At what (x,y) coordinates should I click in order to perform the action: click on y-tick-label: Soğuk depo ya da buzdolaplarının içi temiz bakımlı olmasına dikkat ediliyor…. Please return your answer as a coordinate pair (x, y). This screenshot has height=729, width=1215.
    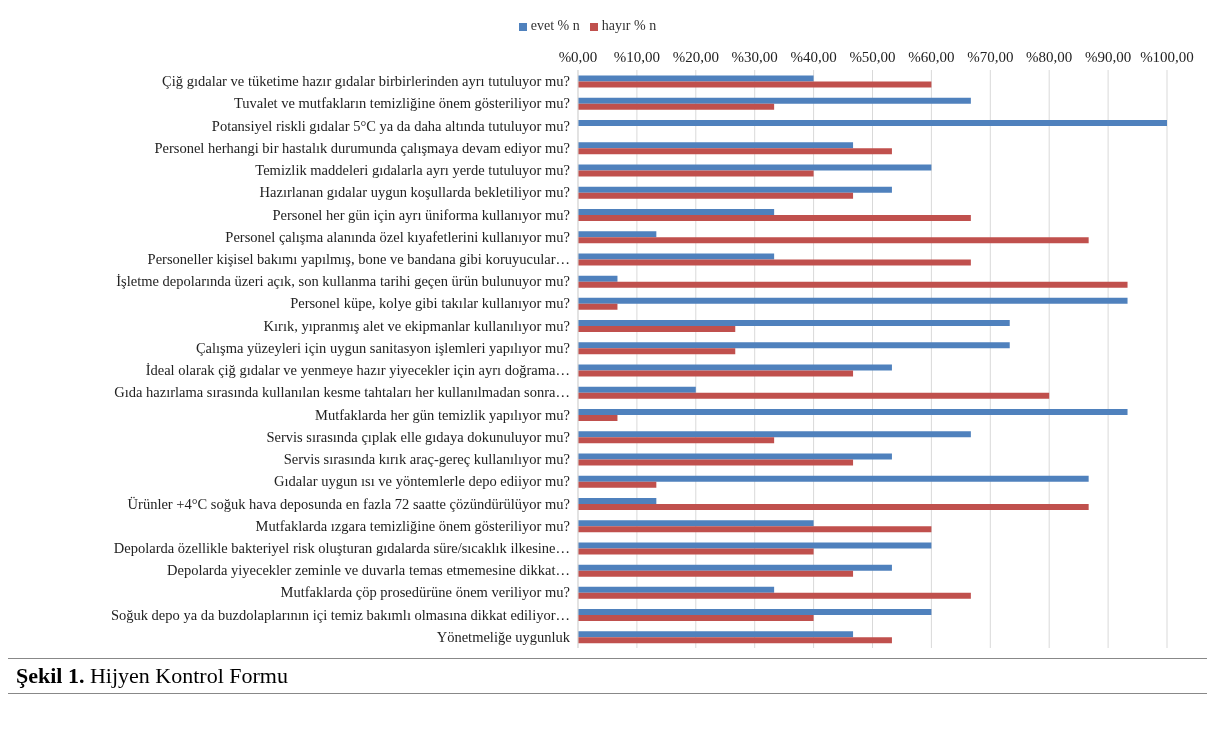
    Looking at the image, I should click on (340, 614).